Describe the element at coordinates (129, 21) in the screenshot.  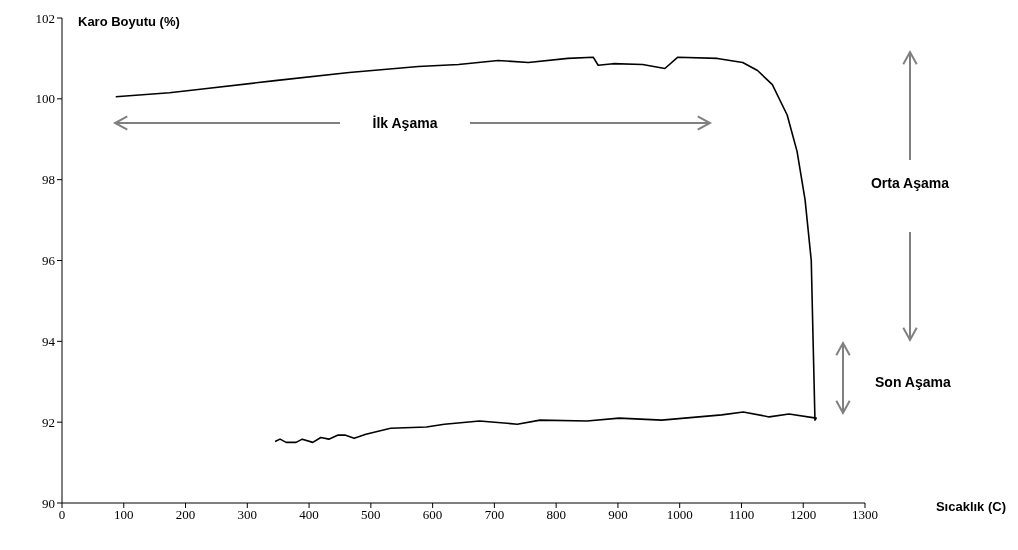
I see `y-axis-title: Karo Boyutu (%)` at that location.